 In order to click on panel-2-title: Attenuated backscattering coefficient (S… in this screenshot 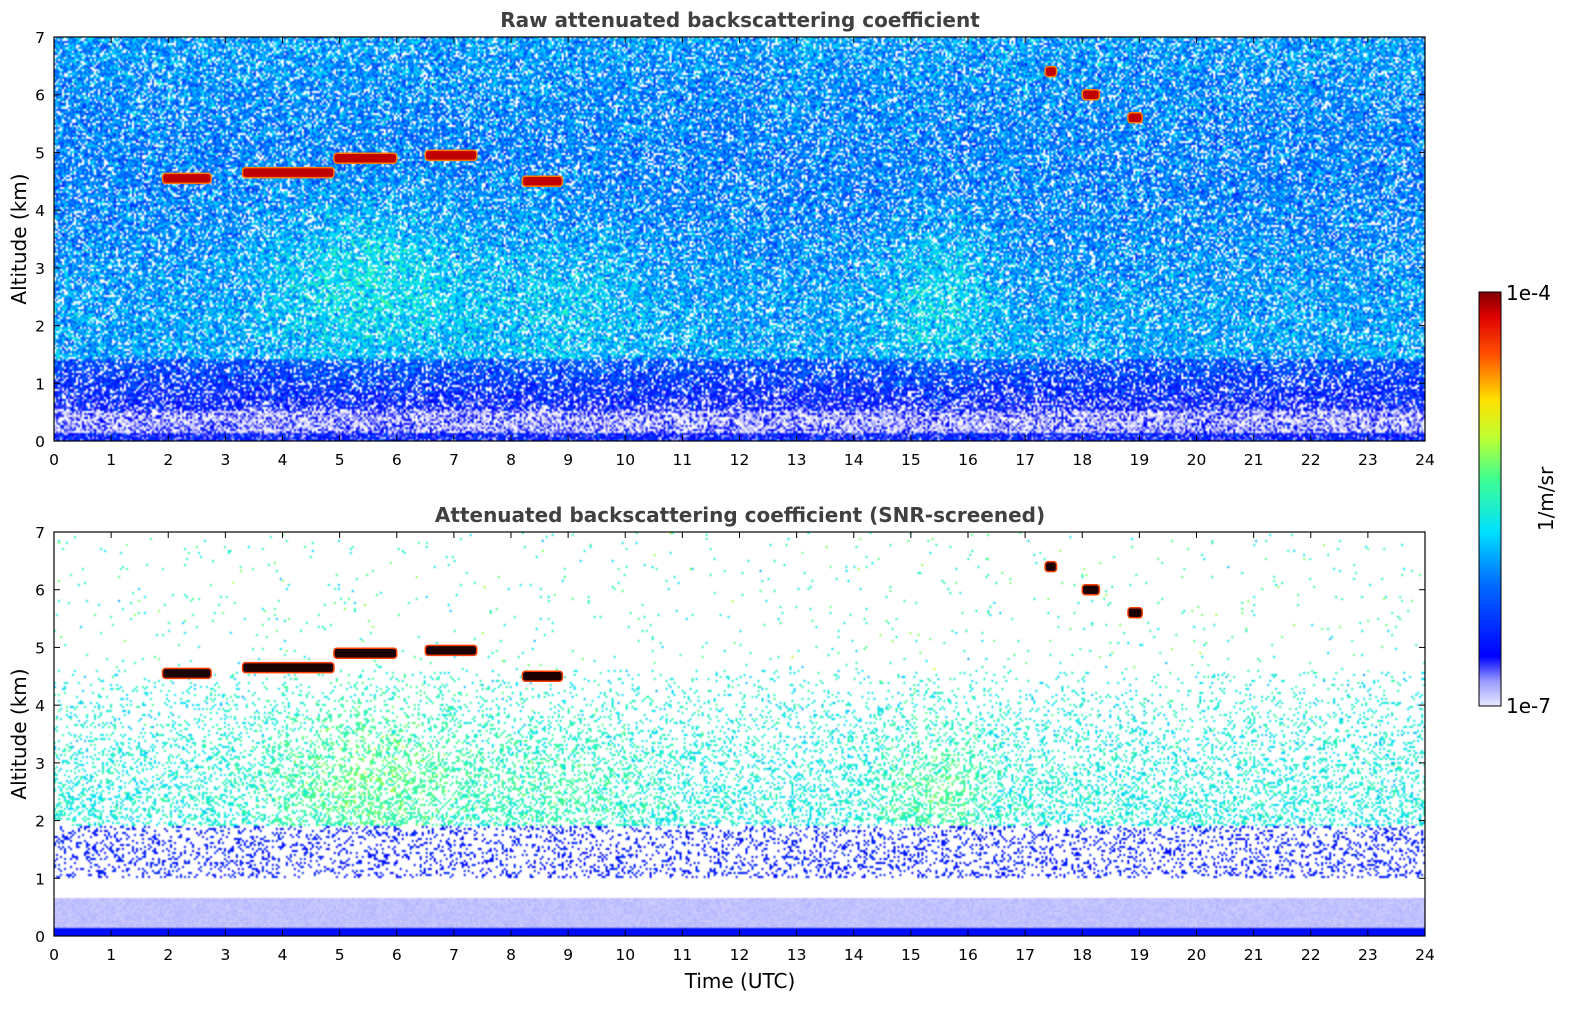, I will do `click(740, 515)`.